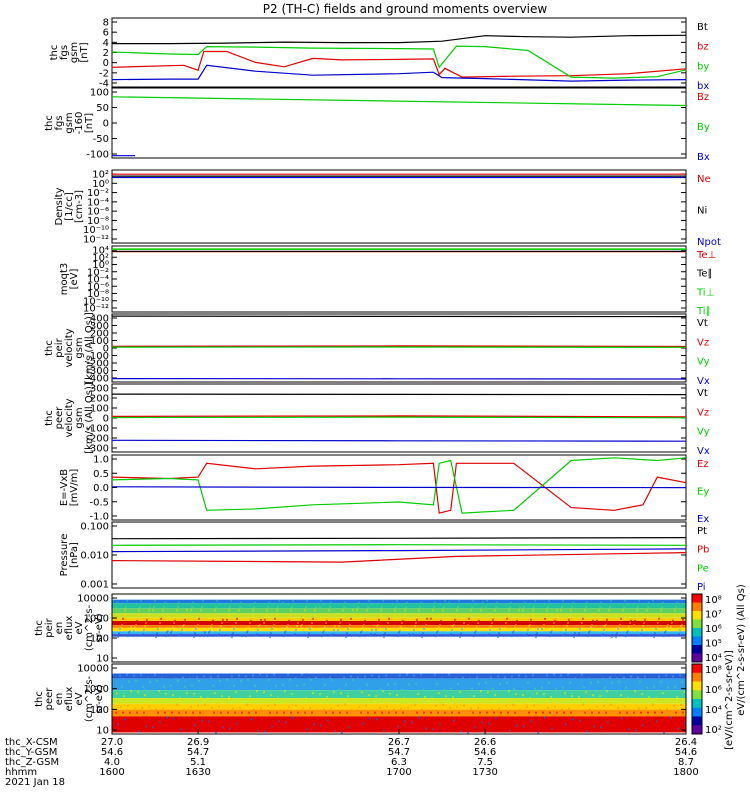  What do you see at coordinates (111, 772) in the screenshot?
I see `x-tick-label: 1600` at bounding box center [111, 772].